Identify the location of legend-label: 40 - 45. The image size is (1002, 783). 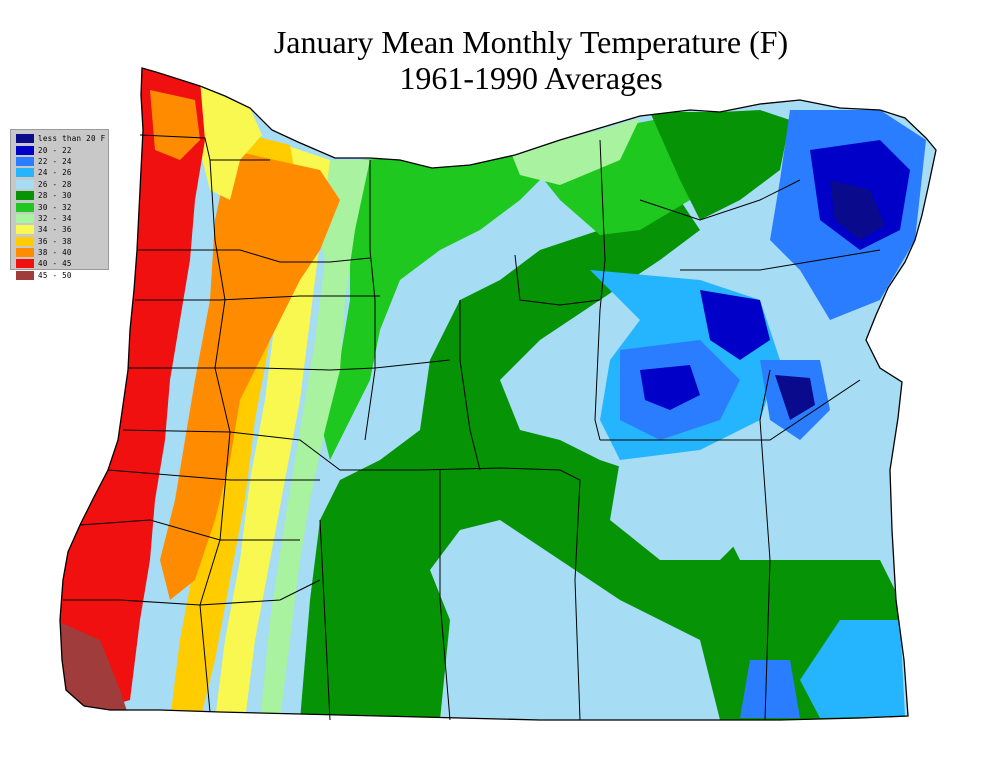
(55, 263).